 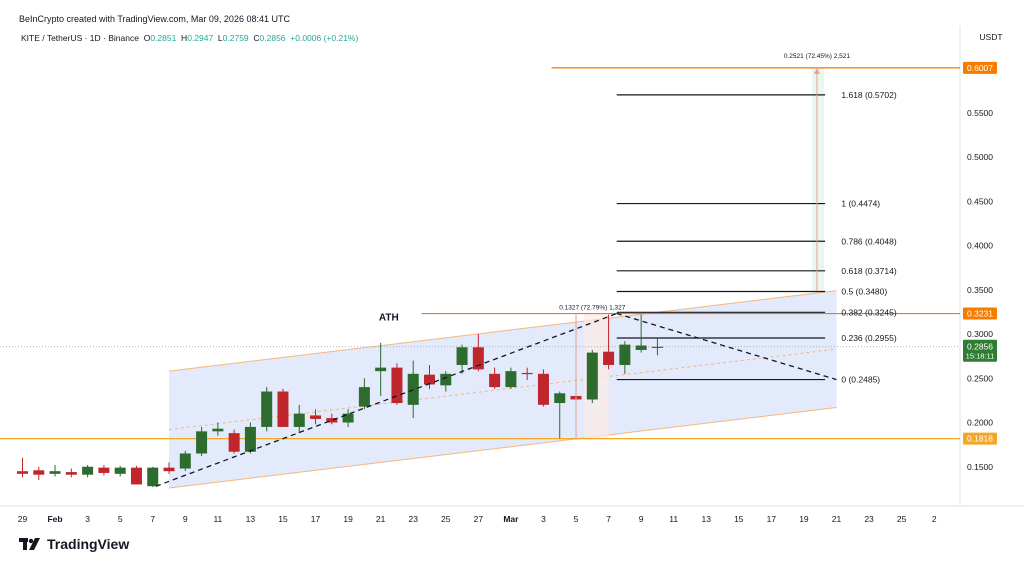 I want to click on high-label: H, so click(x=184, y=38).